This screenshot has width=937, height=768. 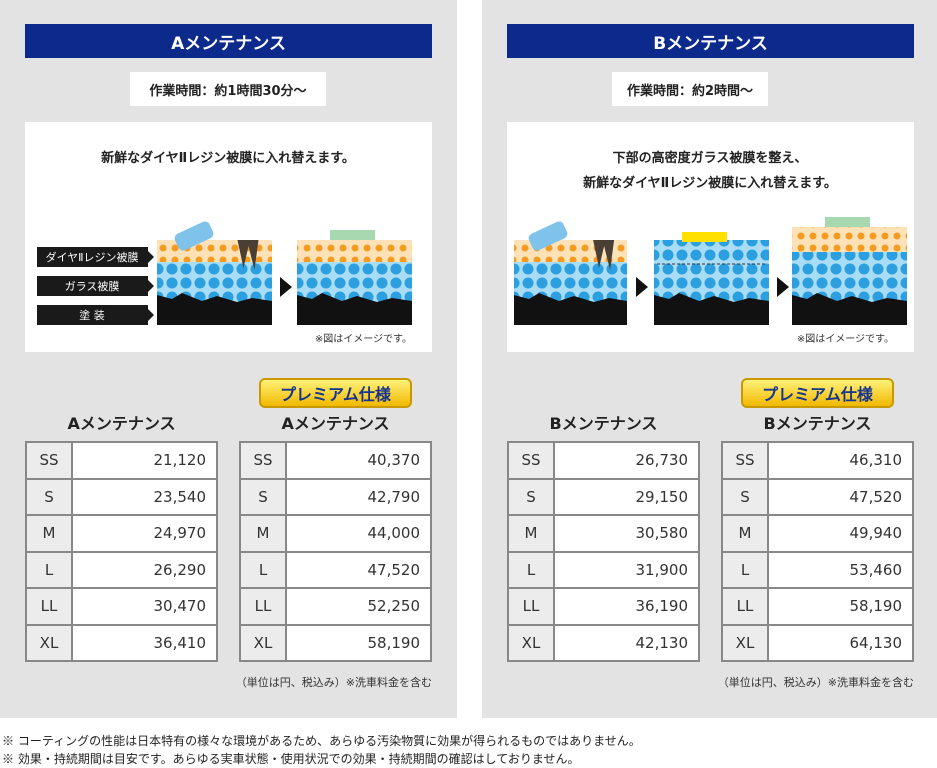 What do you see at coordinates (144, 606) in the screenshot?
I see `price: 30,470` at bounding box center [144, 606].